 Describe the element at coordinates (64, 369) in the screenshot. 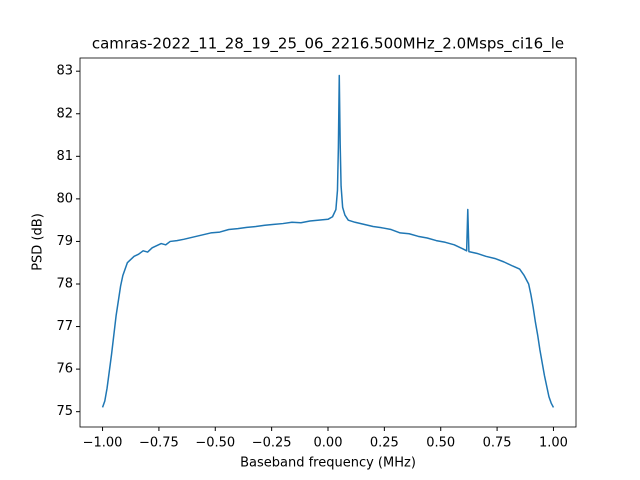

I see `y-tick-label: 76` at that location.